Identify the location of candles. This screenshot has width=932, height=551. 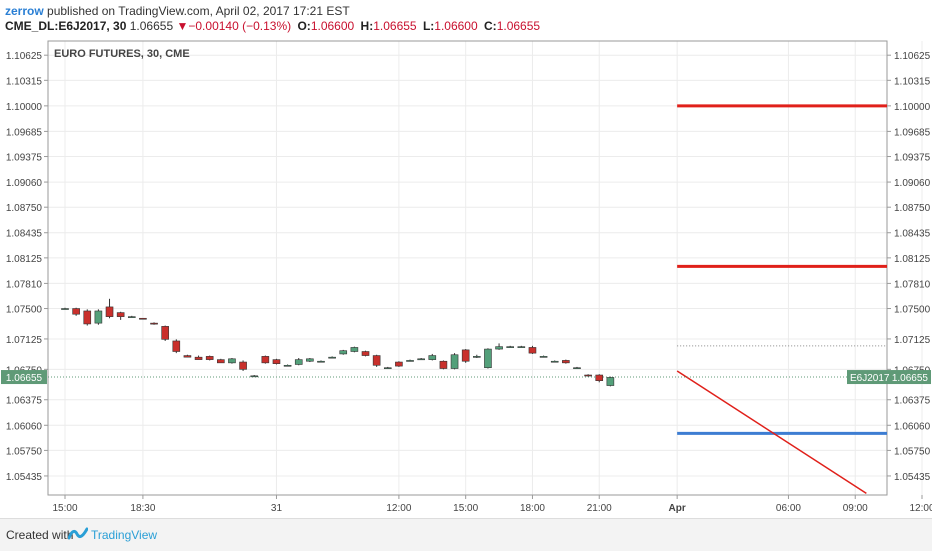
(338, 342).